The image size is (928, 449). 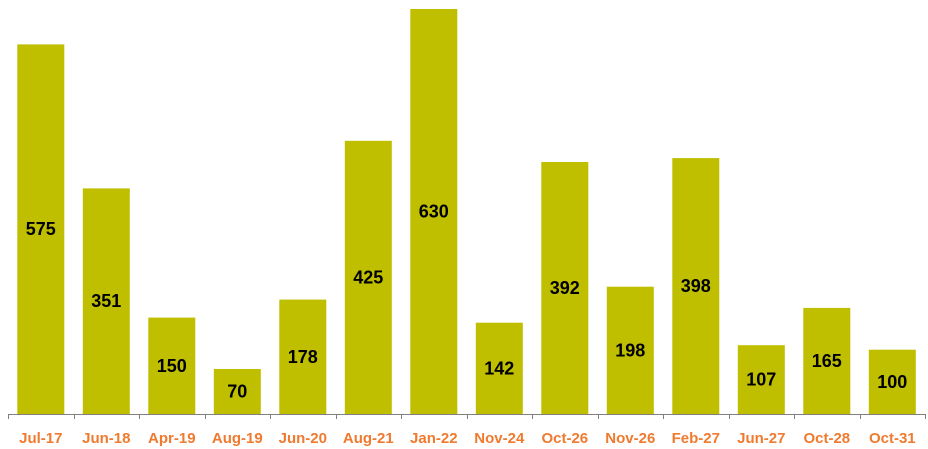 I want to click on data-label: 425, so click(x=368, y=277).